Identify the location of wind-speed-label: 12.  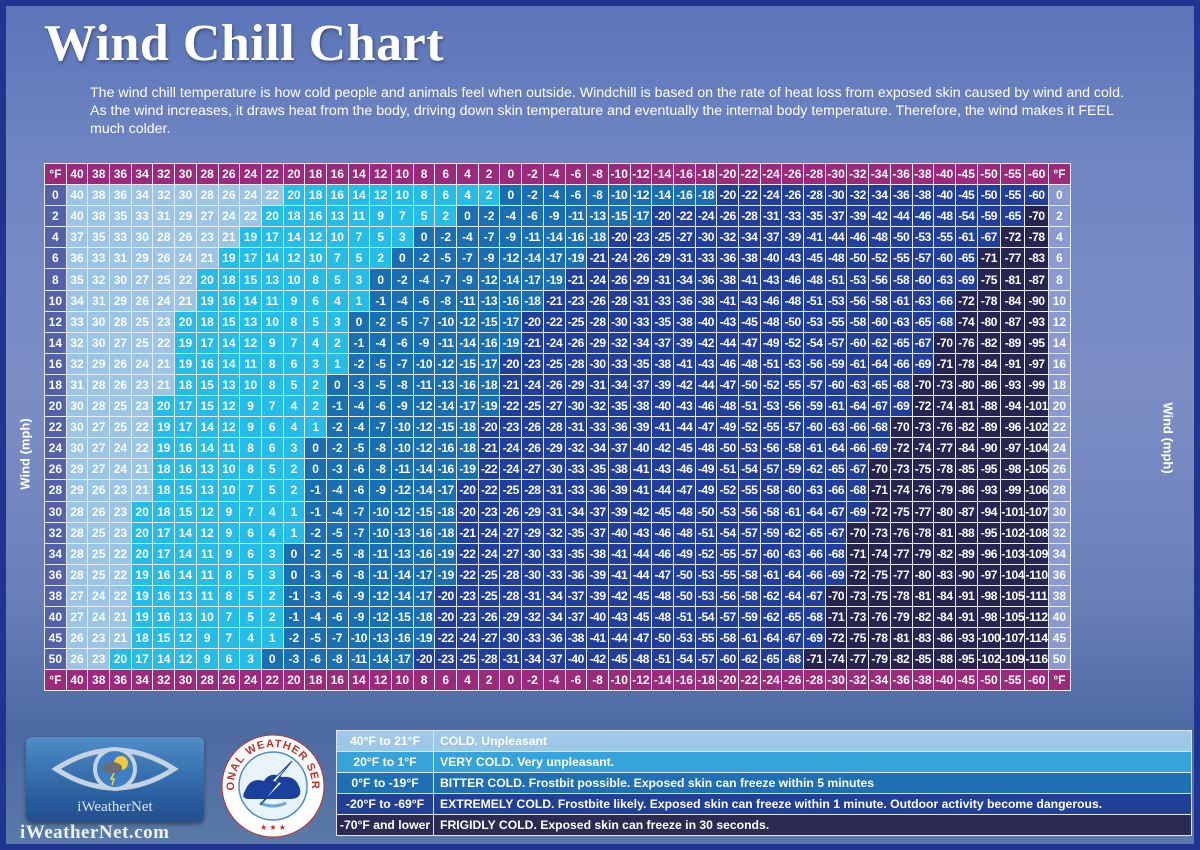
(55, 321).